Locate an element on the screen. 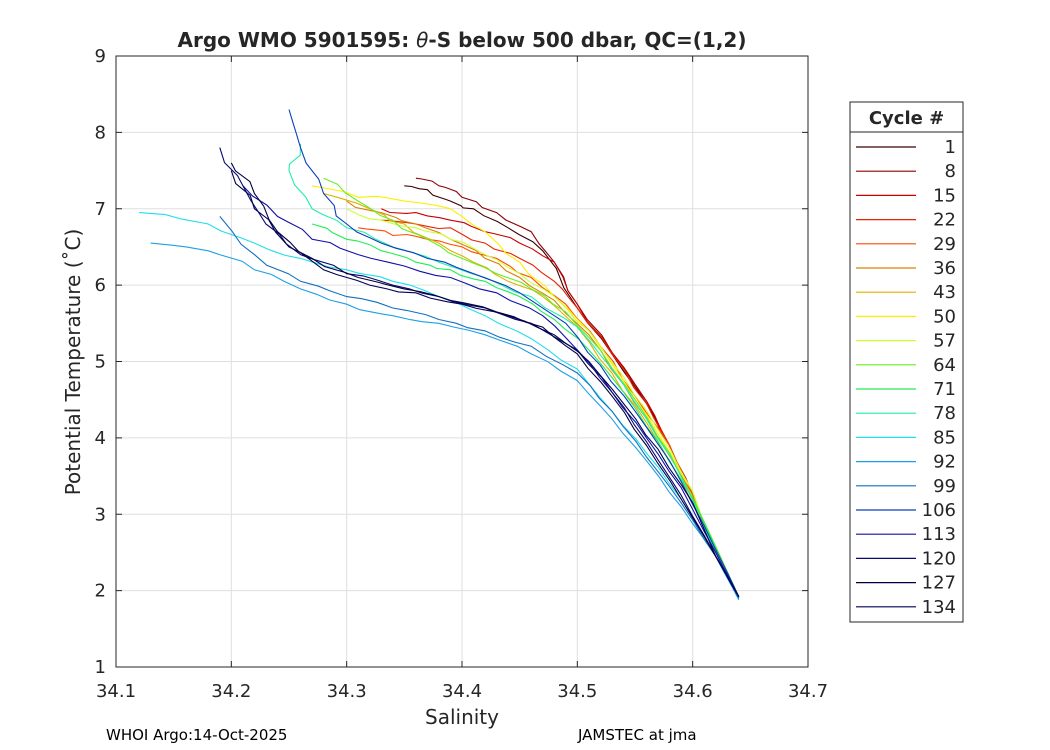 This screenshot has height=750, width=1050. legend-label-85: 85 is located at coordinates (944, 437).